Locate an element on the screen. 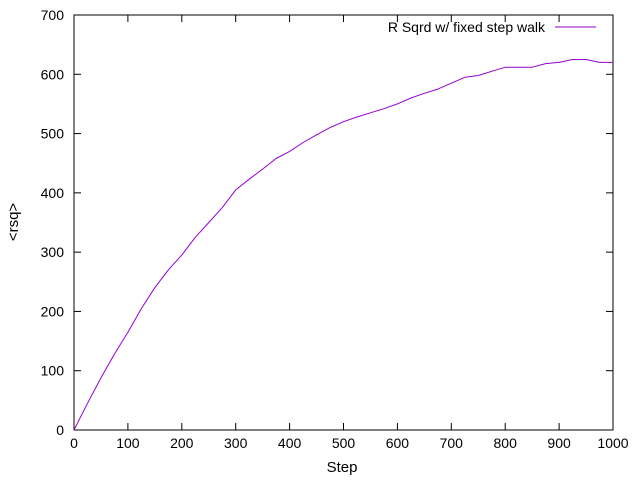 This screenshot has height=480, width=640. x-tick-label: 0 is located at coordinates (74, 443).